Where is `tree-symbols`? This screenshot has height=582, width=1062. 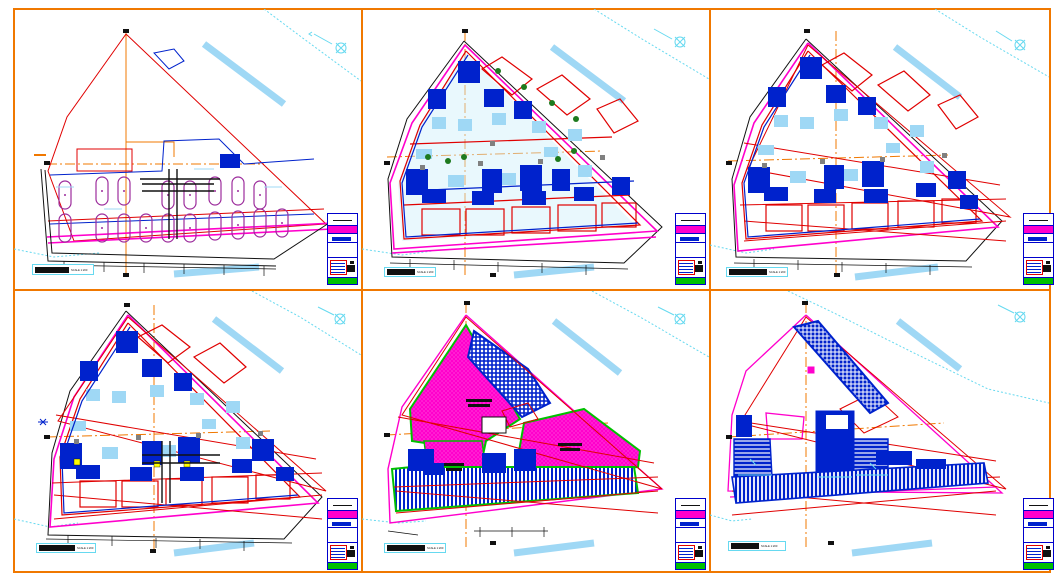 tree-symbols is located at coordinates (502, 116).